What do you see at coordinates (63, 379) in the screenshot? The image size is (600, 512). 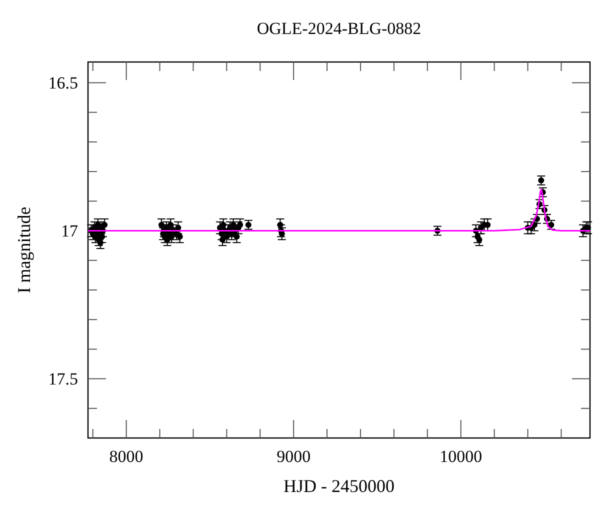 I see `y-tick-label: 17.5` at bounding box center [63, 379].